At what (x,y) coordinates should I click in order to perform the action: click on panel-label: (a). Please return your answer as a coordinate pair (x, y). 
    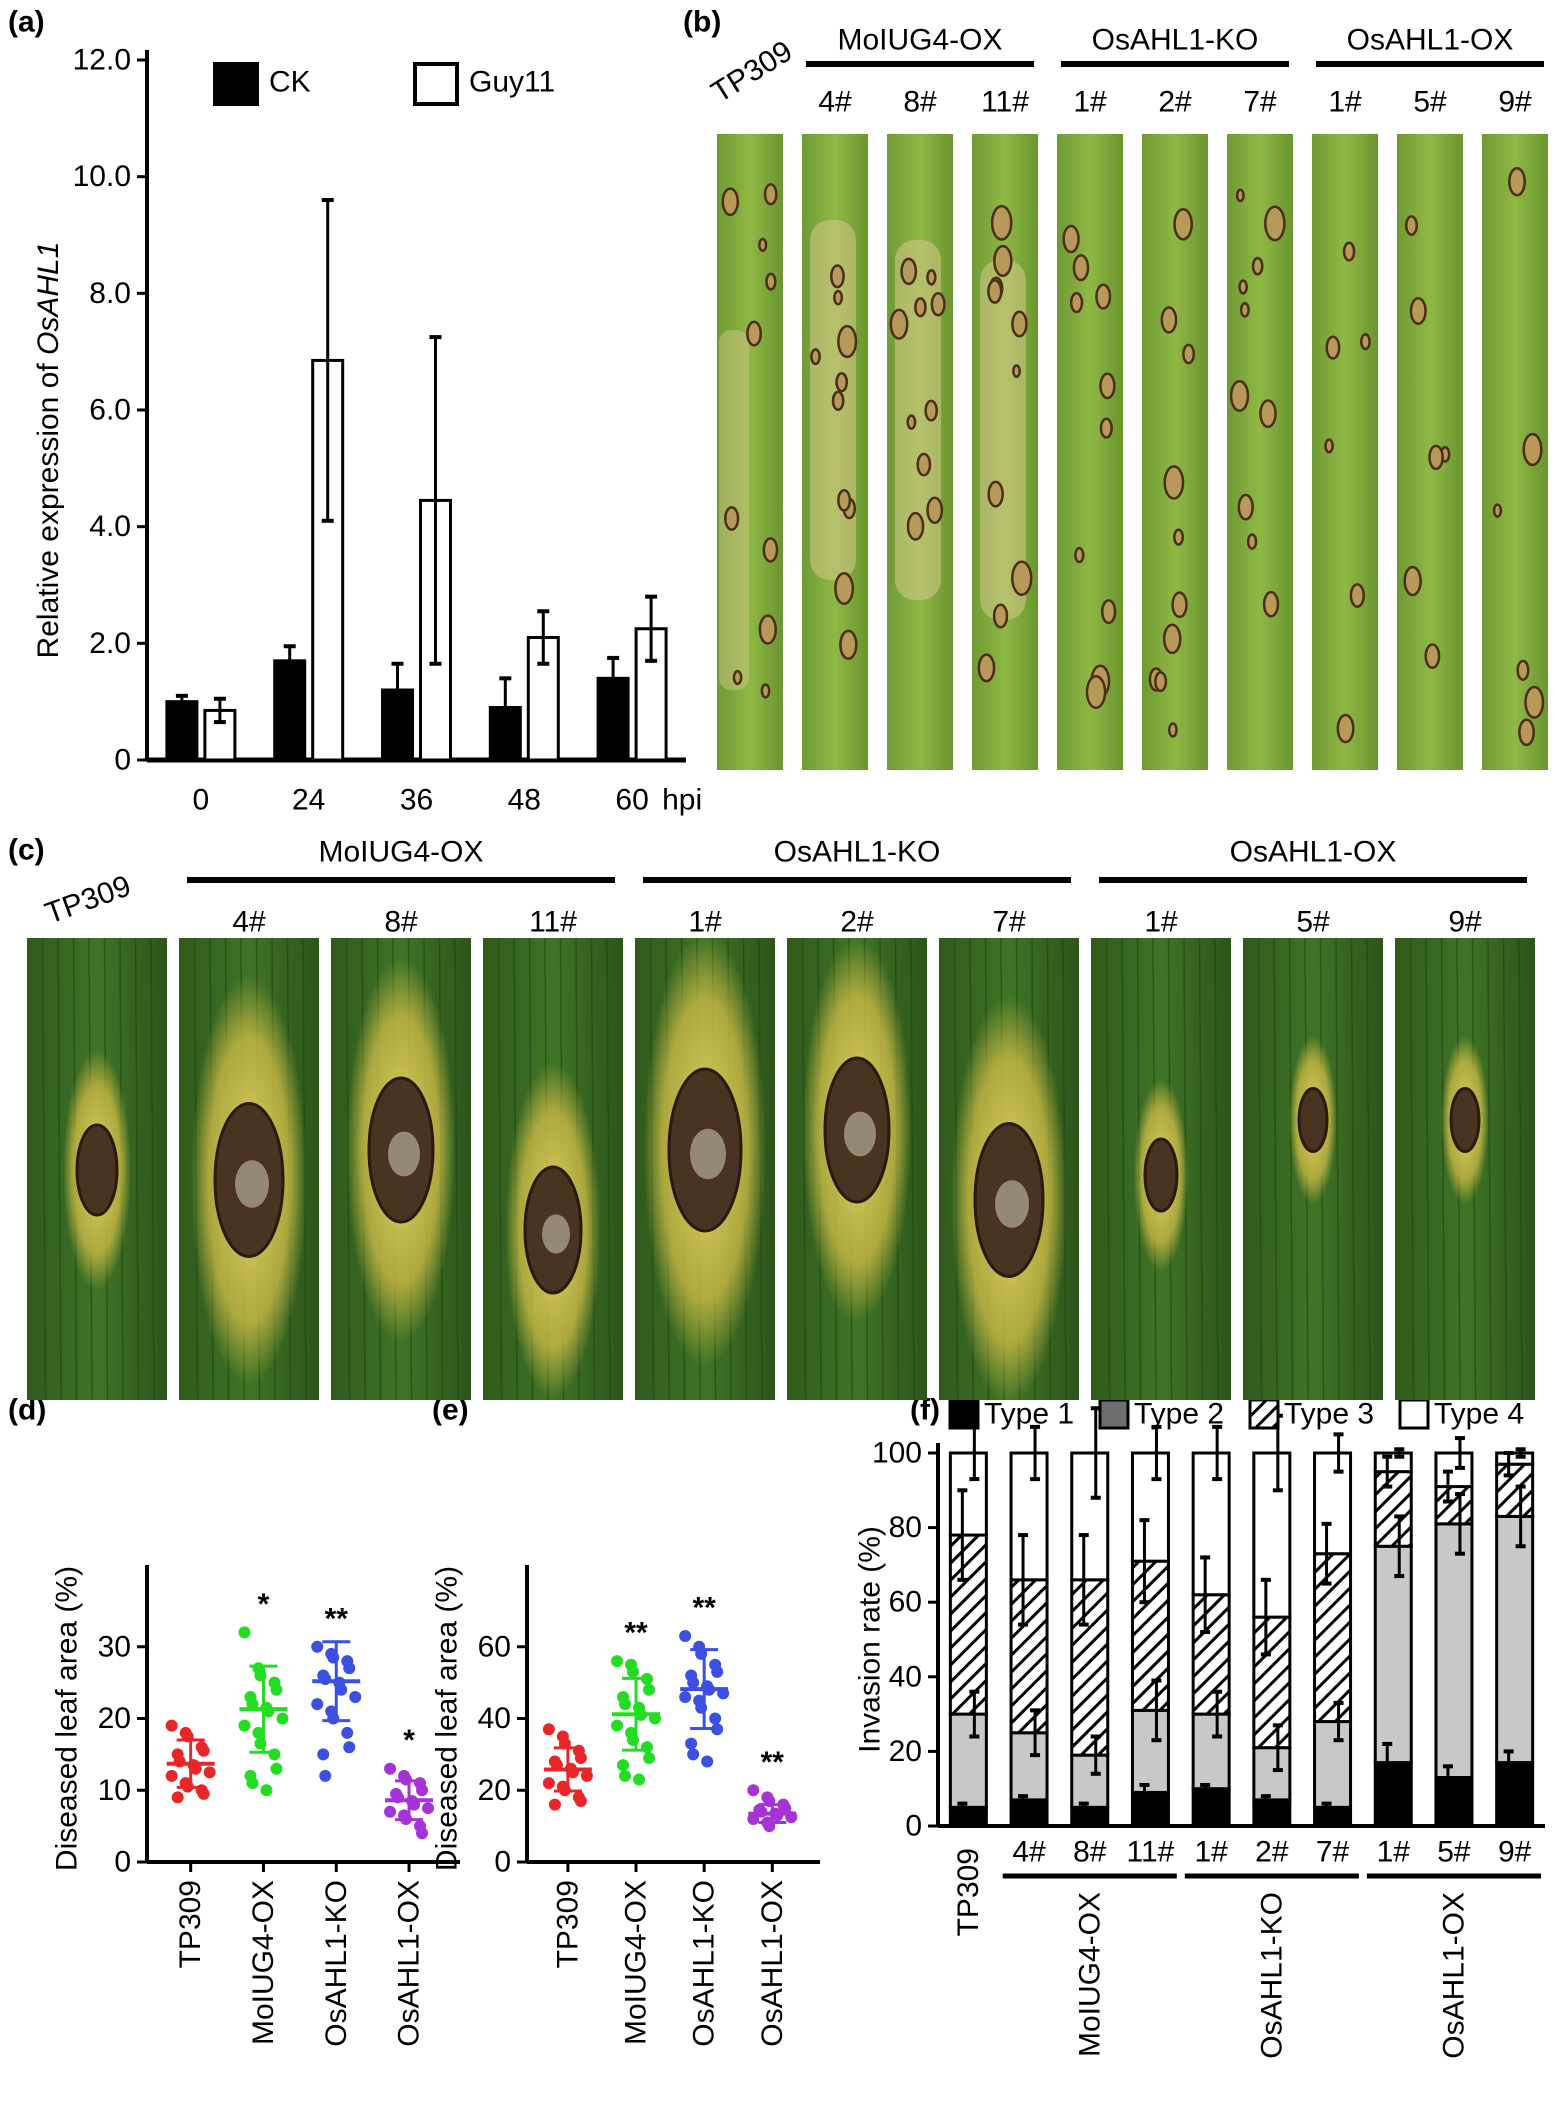
    Looking at the image, I should click on (26, 22).